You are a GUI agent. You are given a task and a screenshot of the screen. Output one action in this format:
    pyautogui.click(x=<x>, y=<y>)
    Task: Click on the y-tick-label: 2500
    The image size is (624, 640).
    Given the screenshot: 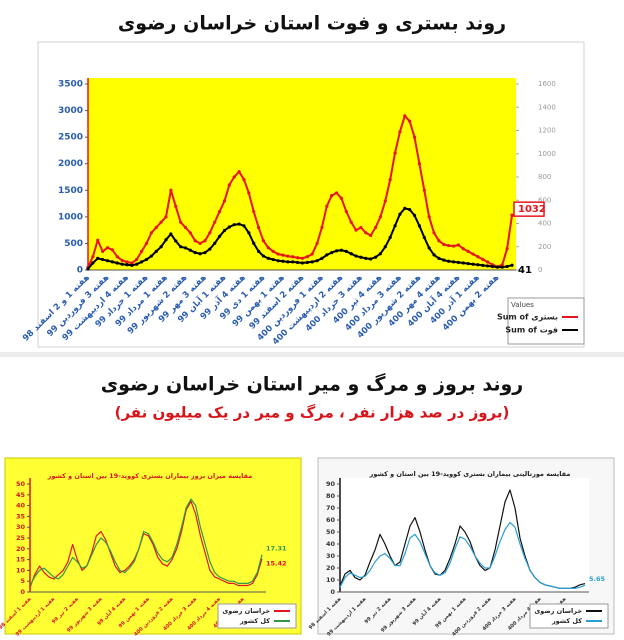 What is the action you would take?
    pyautogui.click(x=70, y=138)
    